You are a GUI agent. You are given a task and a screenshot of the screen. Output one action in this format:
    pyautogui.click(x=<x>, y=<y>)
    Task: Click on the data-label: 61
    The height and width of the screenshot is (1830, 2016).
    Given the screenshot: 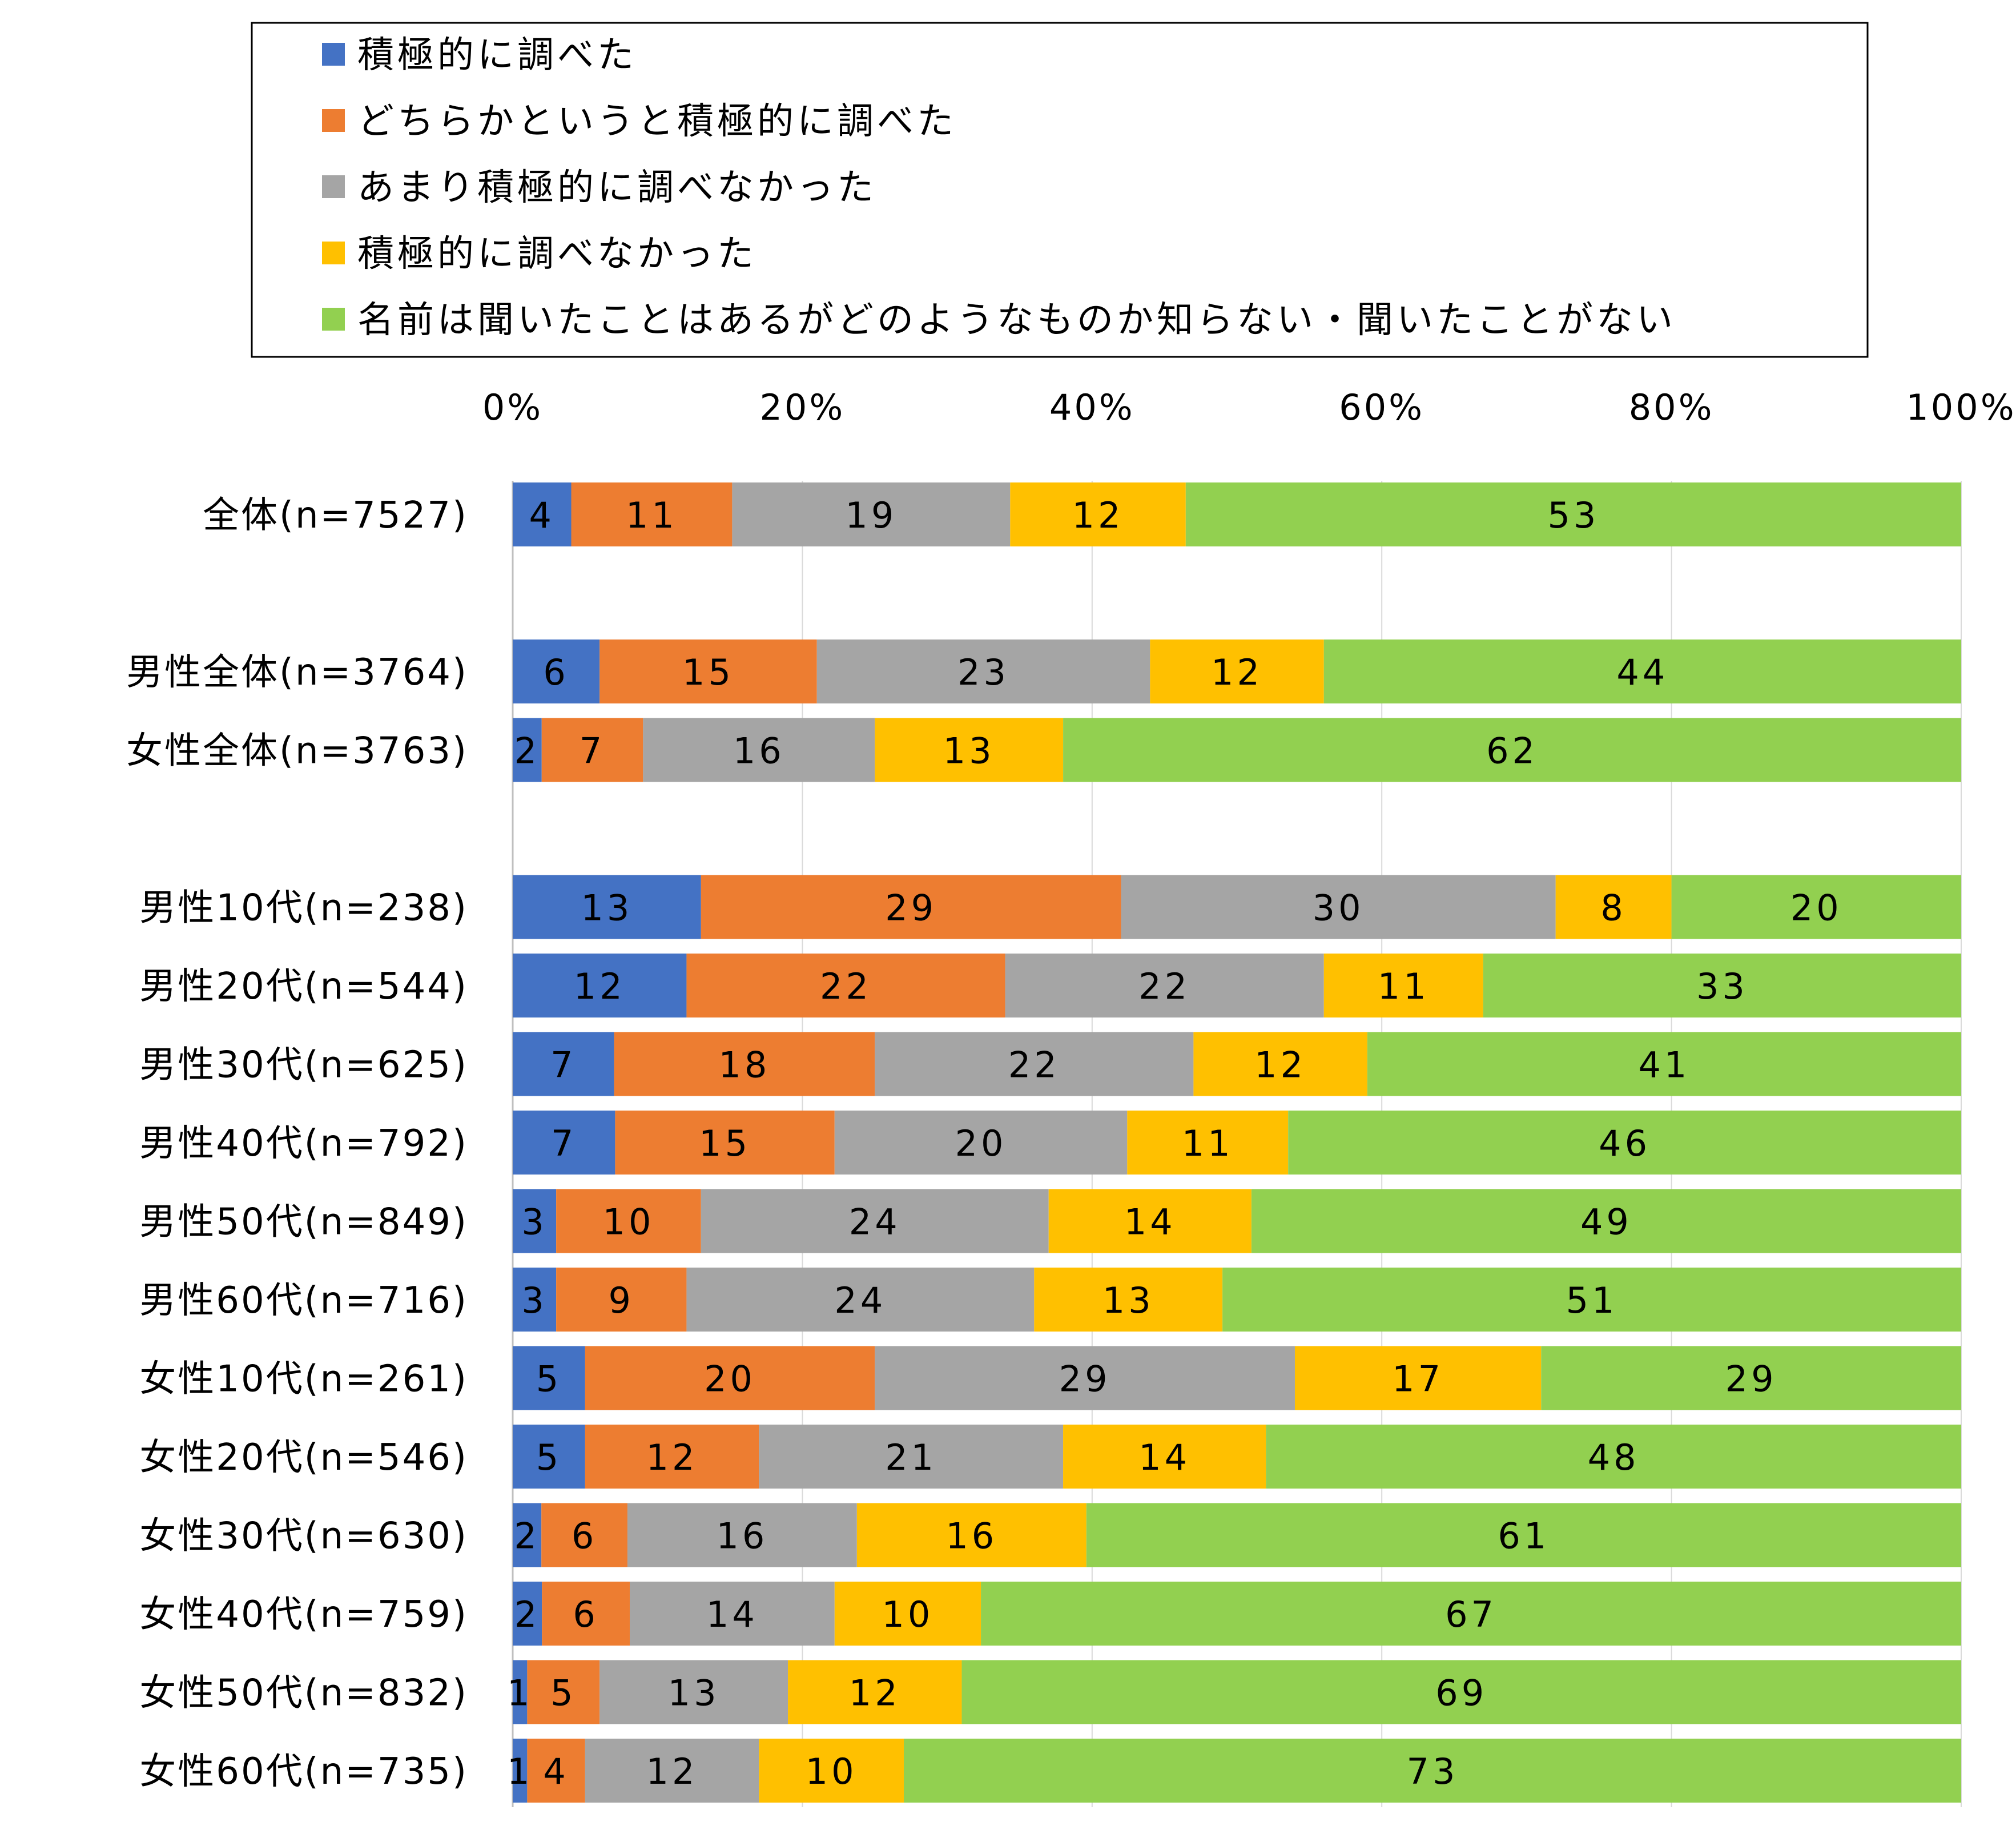 What is the action you would take?
    pyautogui.click(x=1524, y=1536)
    